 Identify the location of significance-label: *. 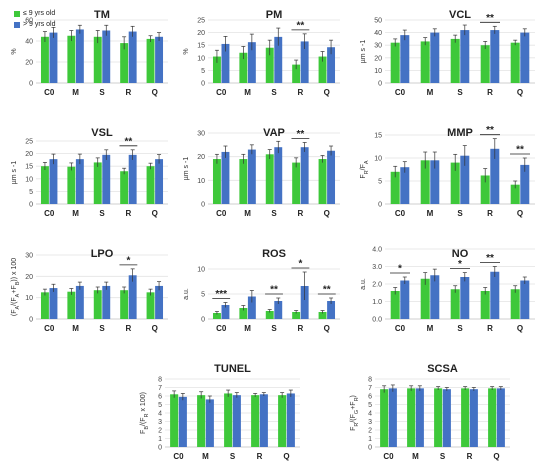
(460, 264).